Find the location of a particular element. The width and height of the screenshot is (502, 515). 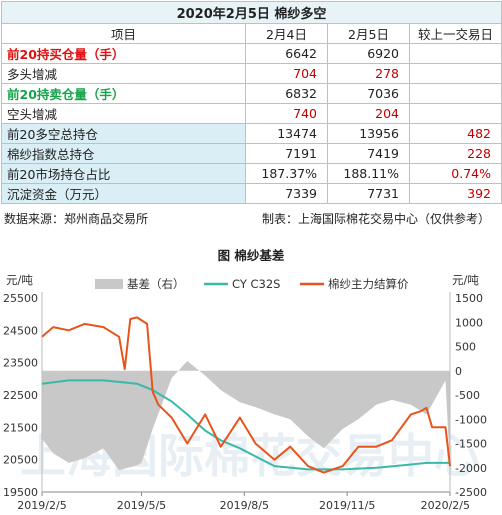

legend-label: 棉纱主力结算价 is located at coordinates (368, 284).